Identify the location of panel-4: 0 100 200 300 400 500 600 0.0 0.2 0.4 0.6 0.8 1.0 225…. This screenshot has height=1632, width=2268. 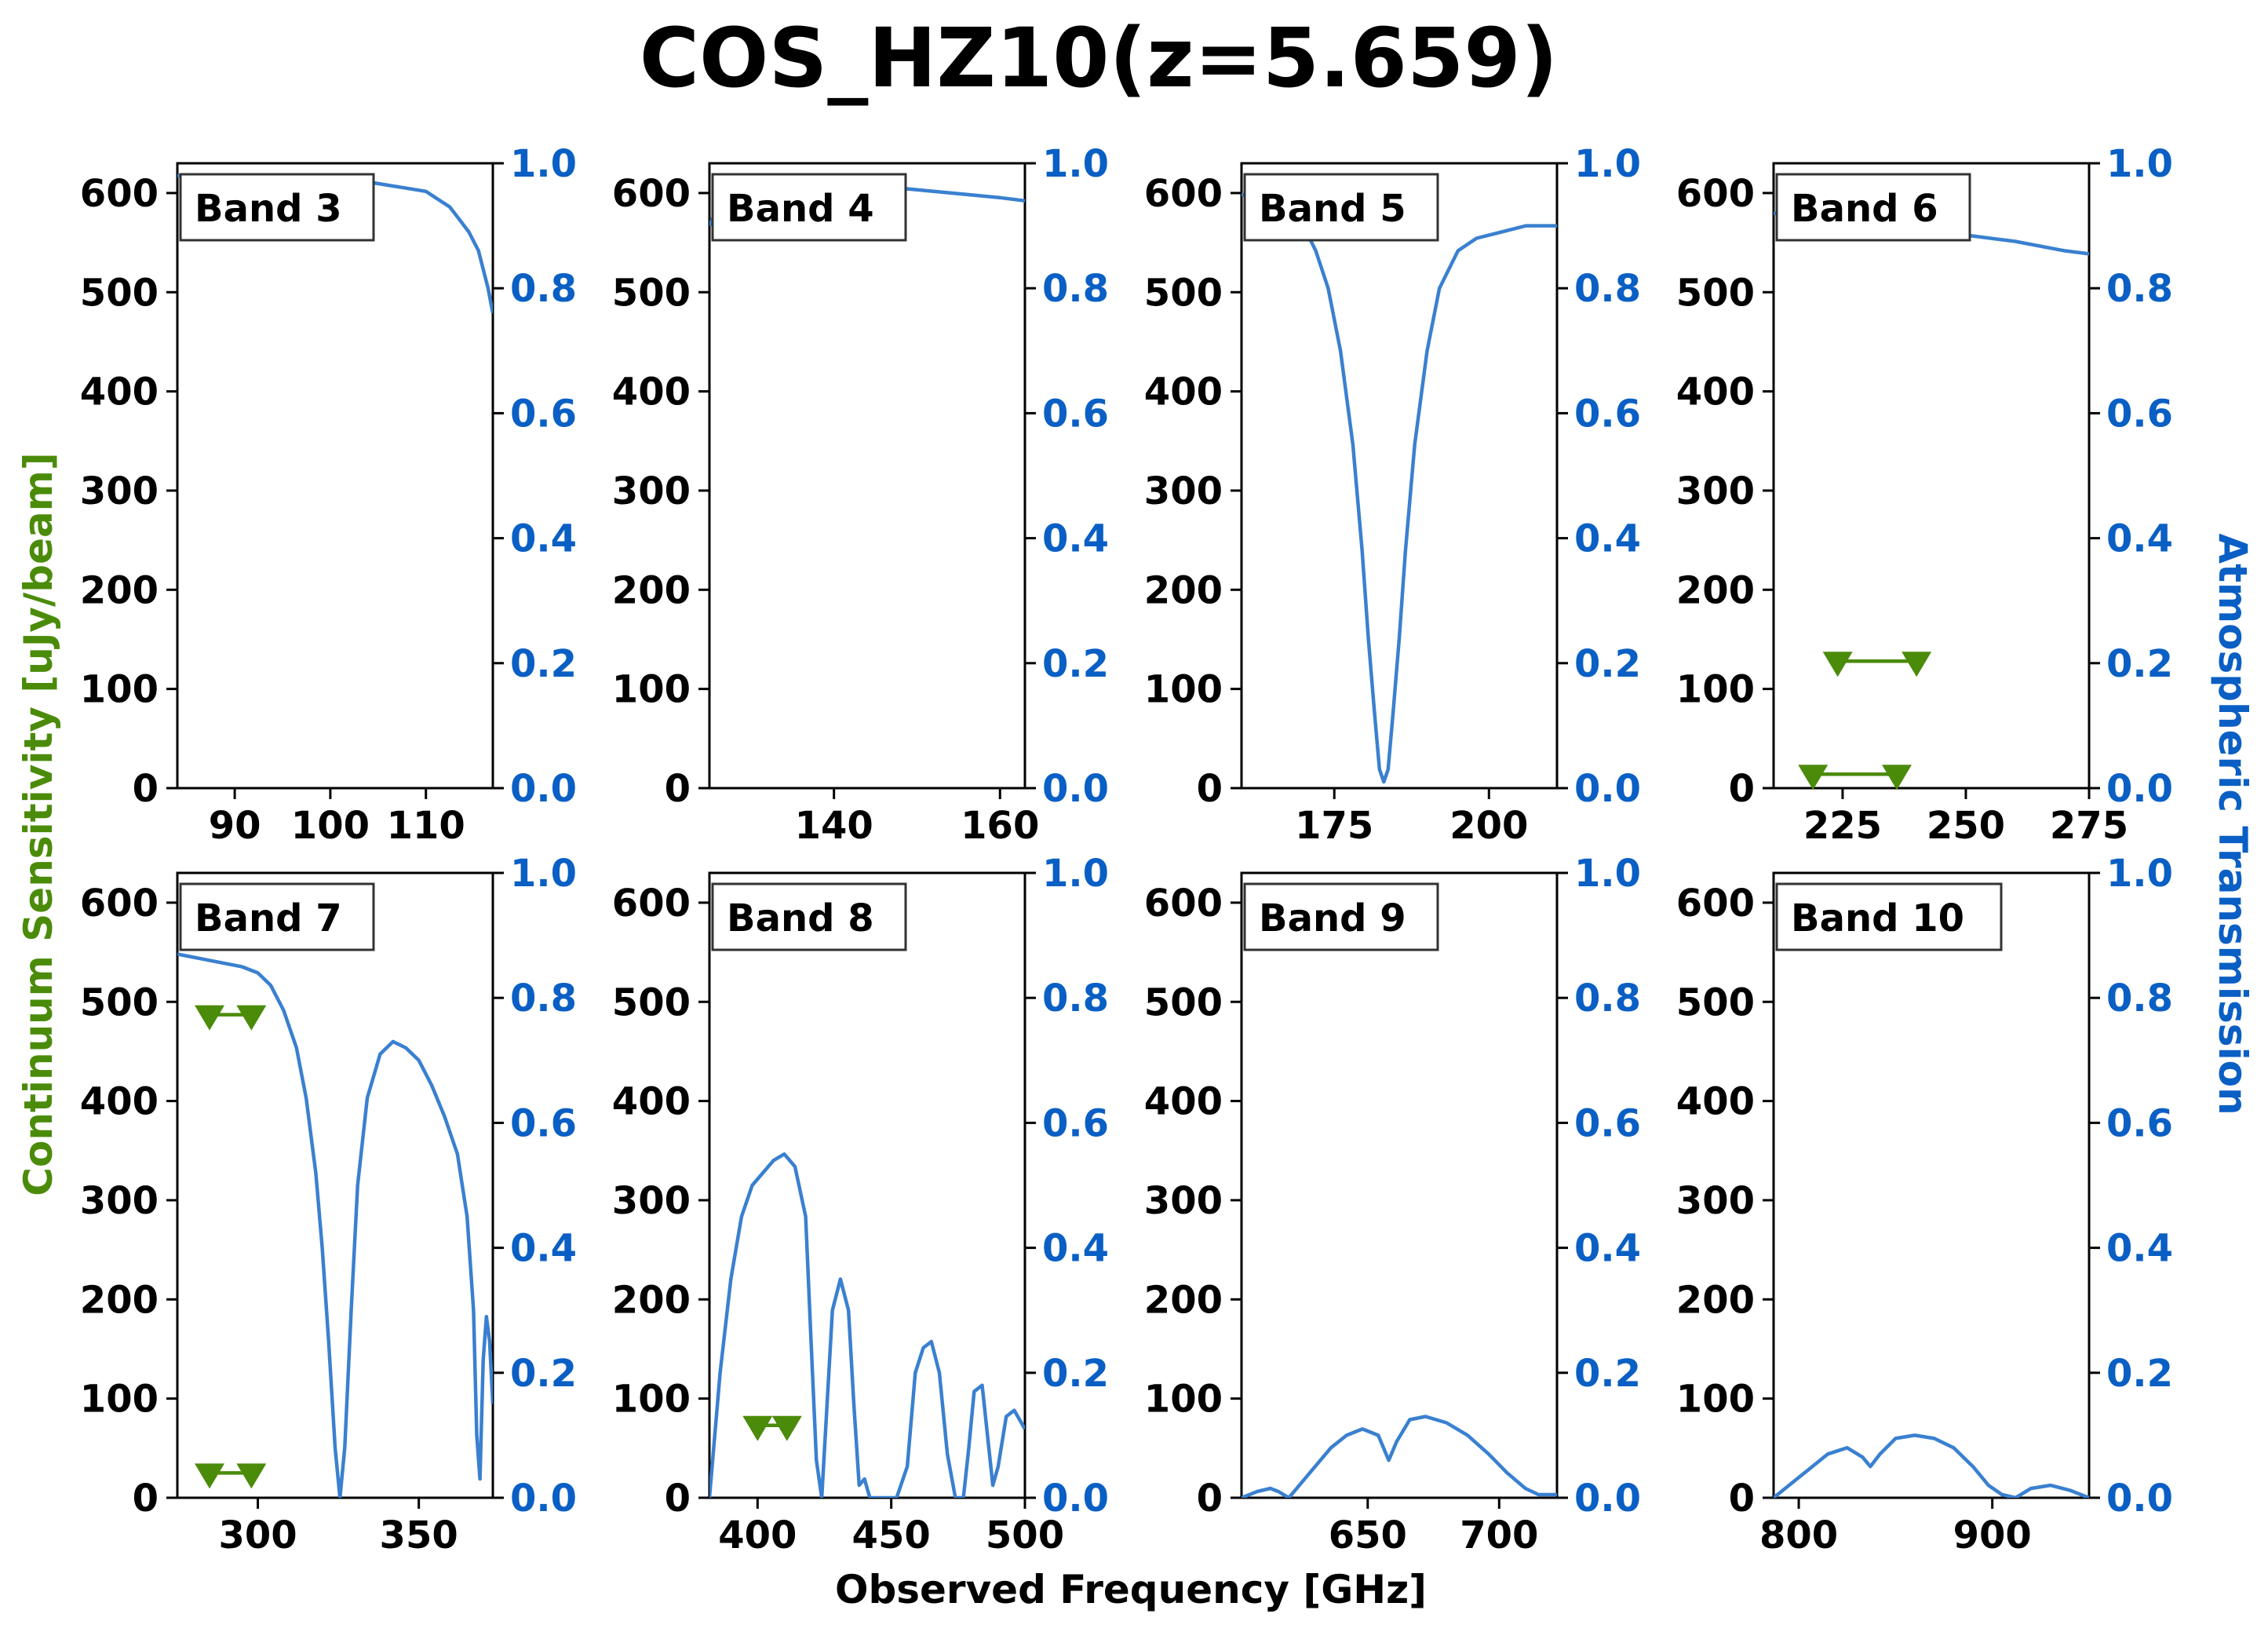
(1924, 495).